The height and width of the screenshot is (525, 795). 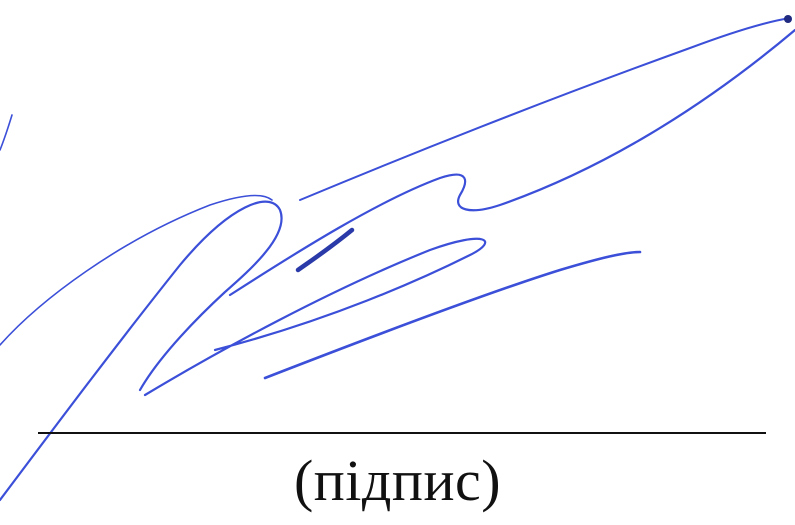 I want to click on signature-stroke-return, so click(x=315, y=317).